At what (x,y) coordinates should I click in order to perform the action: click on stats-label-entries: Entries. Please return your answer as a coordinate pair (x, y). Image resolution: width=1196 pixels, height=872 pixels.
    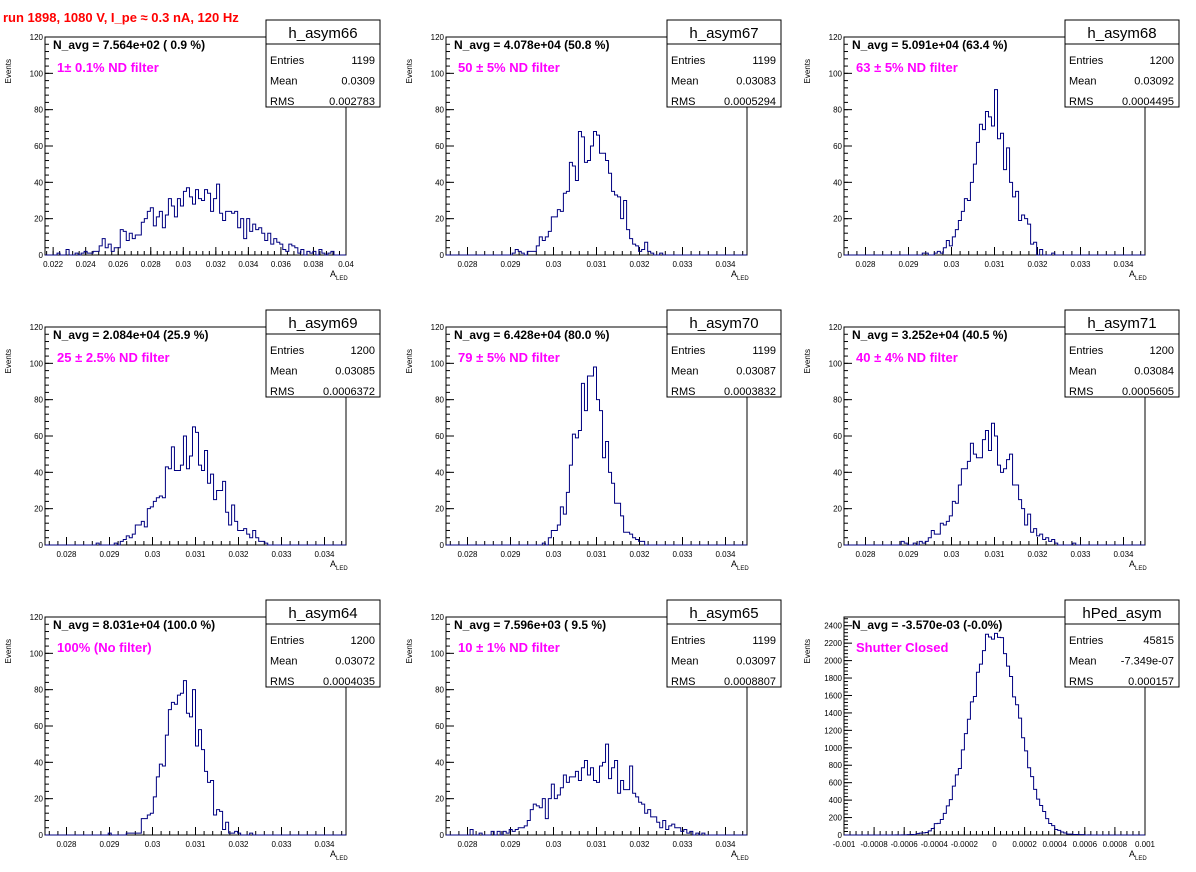
    Looking at the image, I should click on (1086, 61).